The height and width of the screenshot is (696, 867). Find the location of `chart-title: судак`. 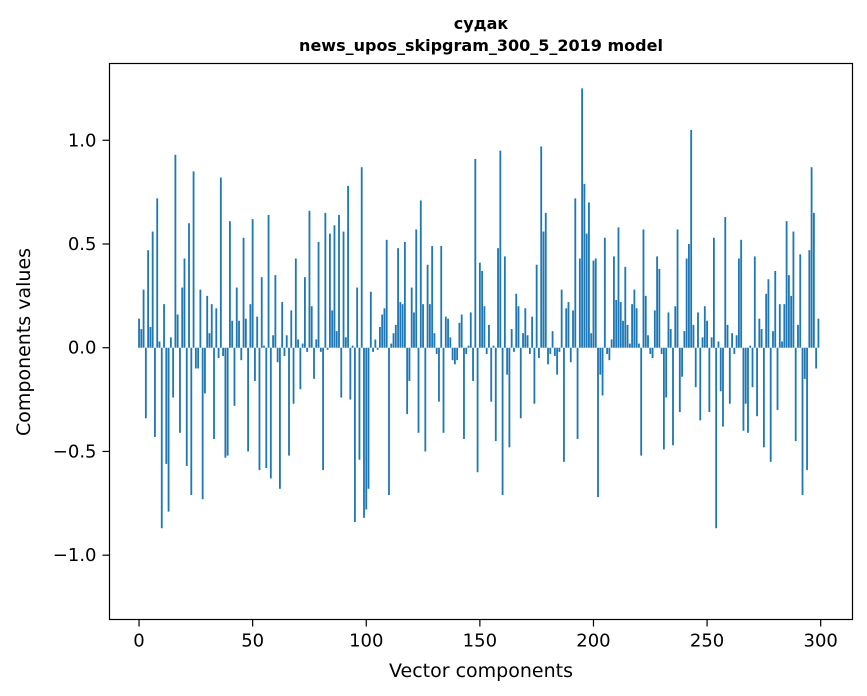

chart-title: судак is located at coordinates (481, 23).